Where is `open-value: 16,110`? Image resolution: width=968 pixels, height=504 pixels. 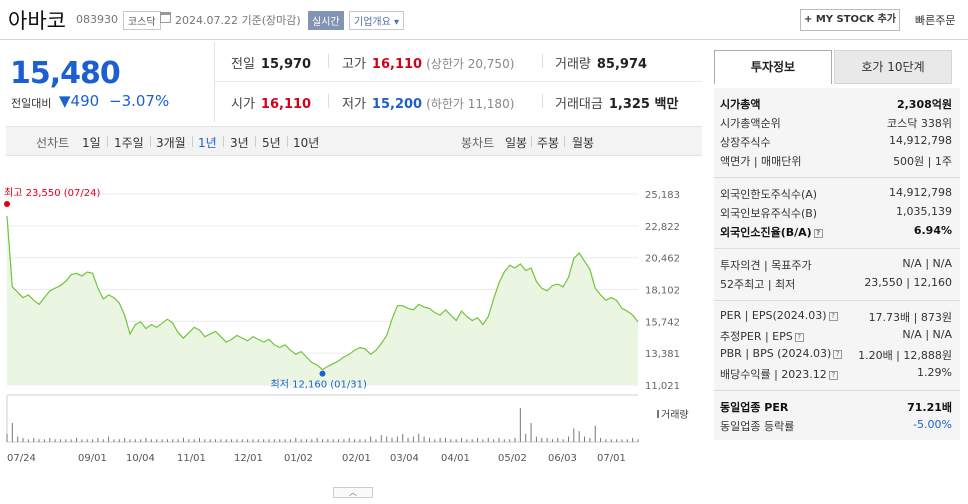
open-value: 16,110 is located at coordinates (286, 104).